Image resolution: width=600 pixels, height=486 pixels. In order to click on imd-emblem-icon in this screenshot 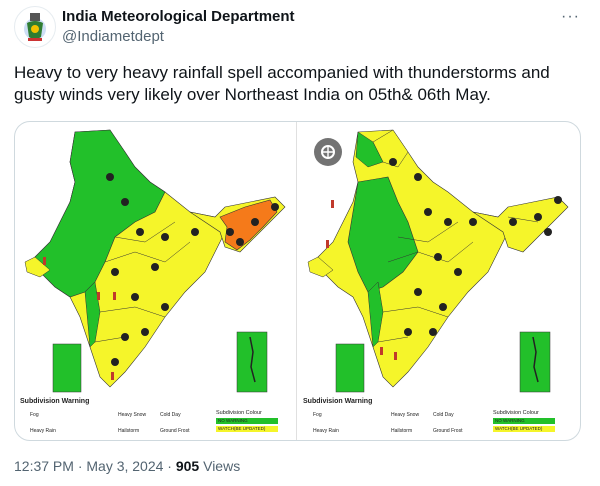, I will do `click(35, 27)`.